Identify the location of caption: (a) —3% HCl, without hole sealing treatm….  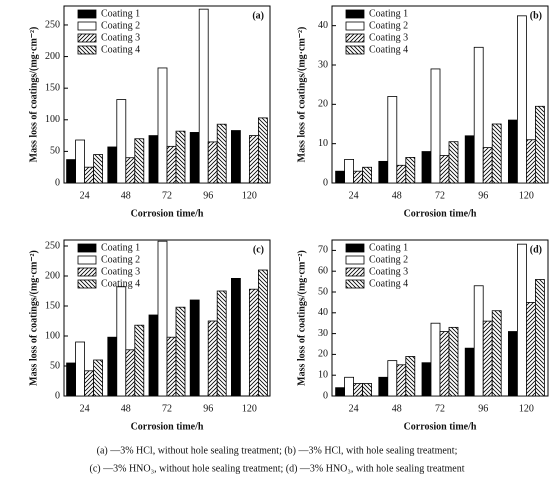
(277, 450).